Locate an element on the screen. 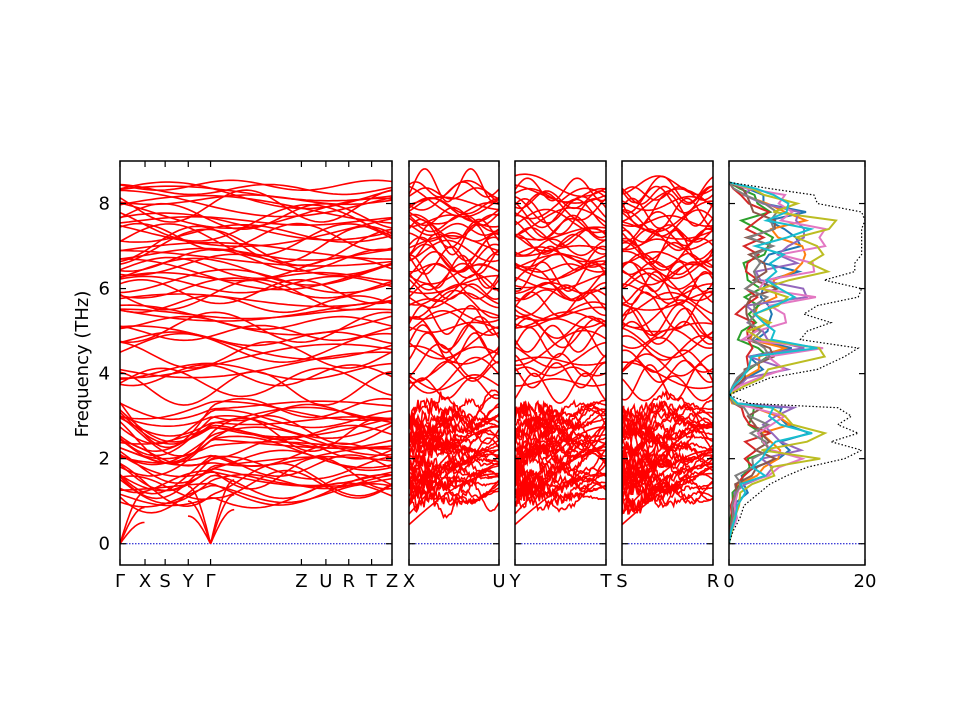  y-tick-label: 4 is located at coordinates (104, 374).